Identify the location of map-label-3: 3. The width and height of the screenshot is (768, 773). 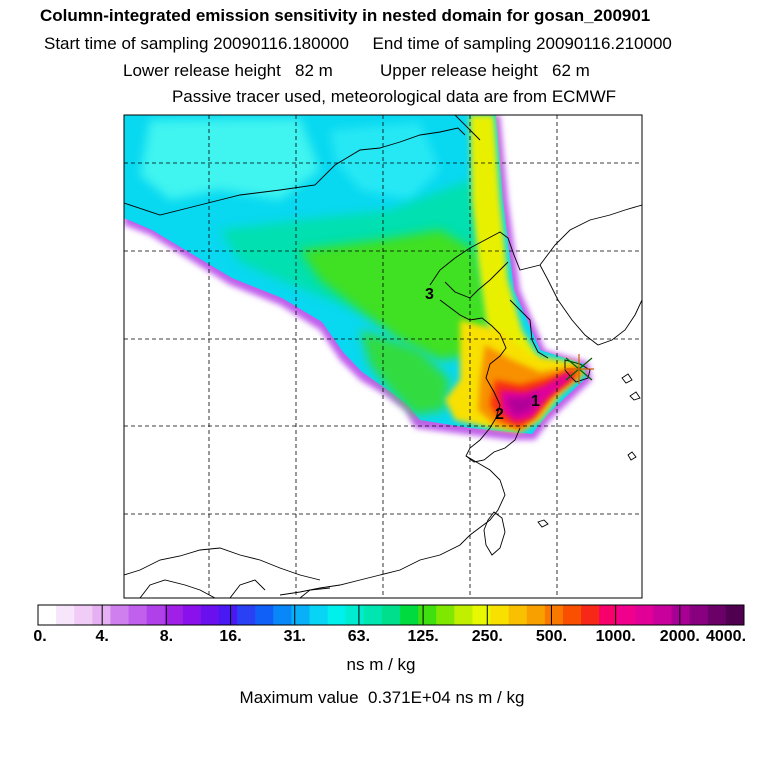
(429, 294).